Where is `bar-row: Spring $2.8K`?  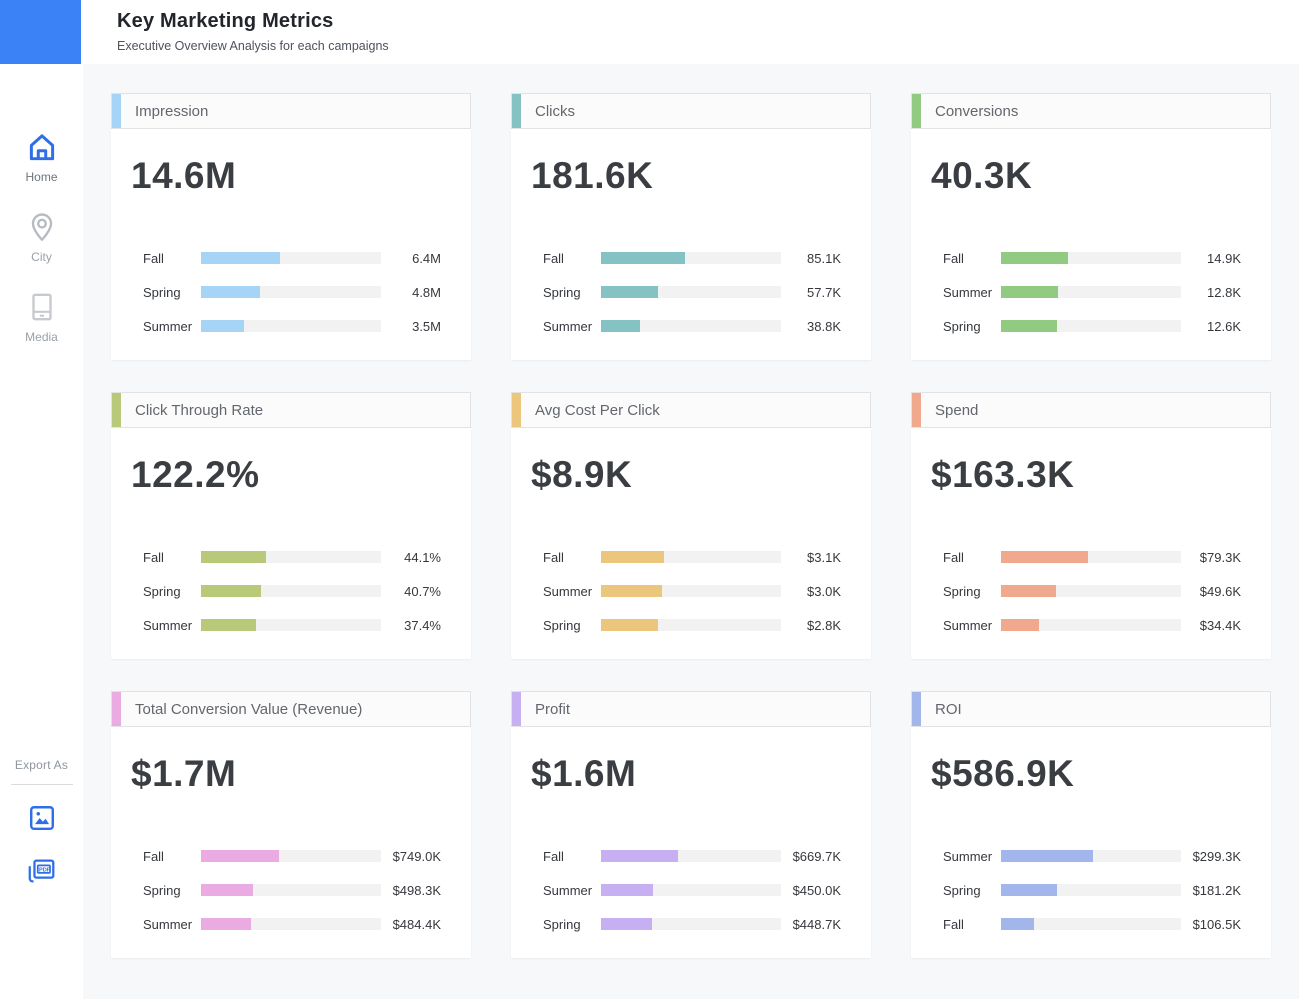
bar-row: Spring $2.8K is located at coordinates (691, 625).